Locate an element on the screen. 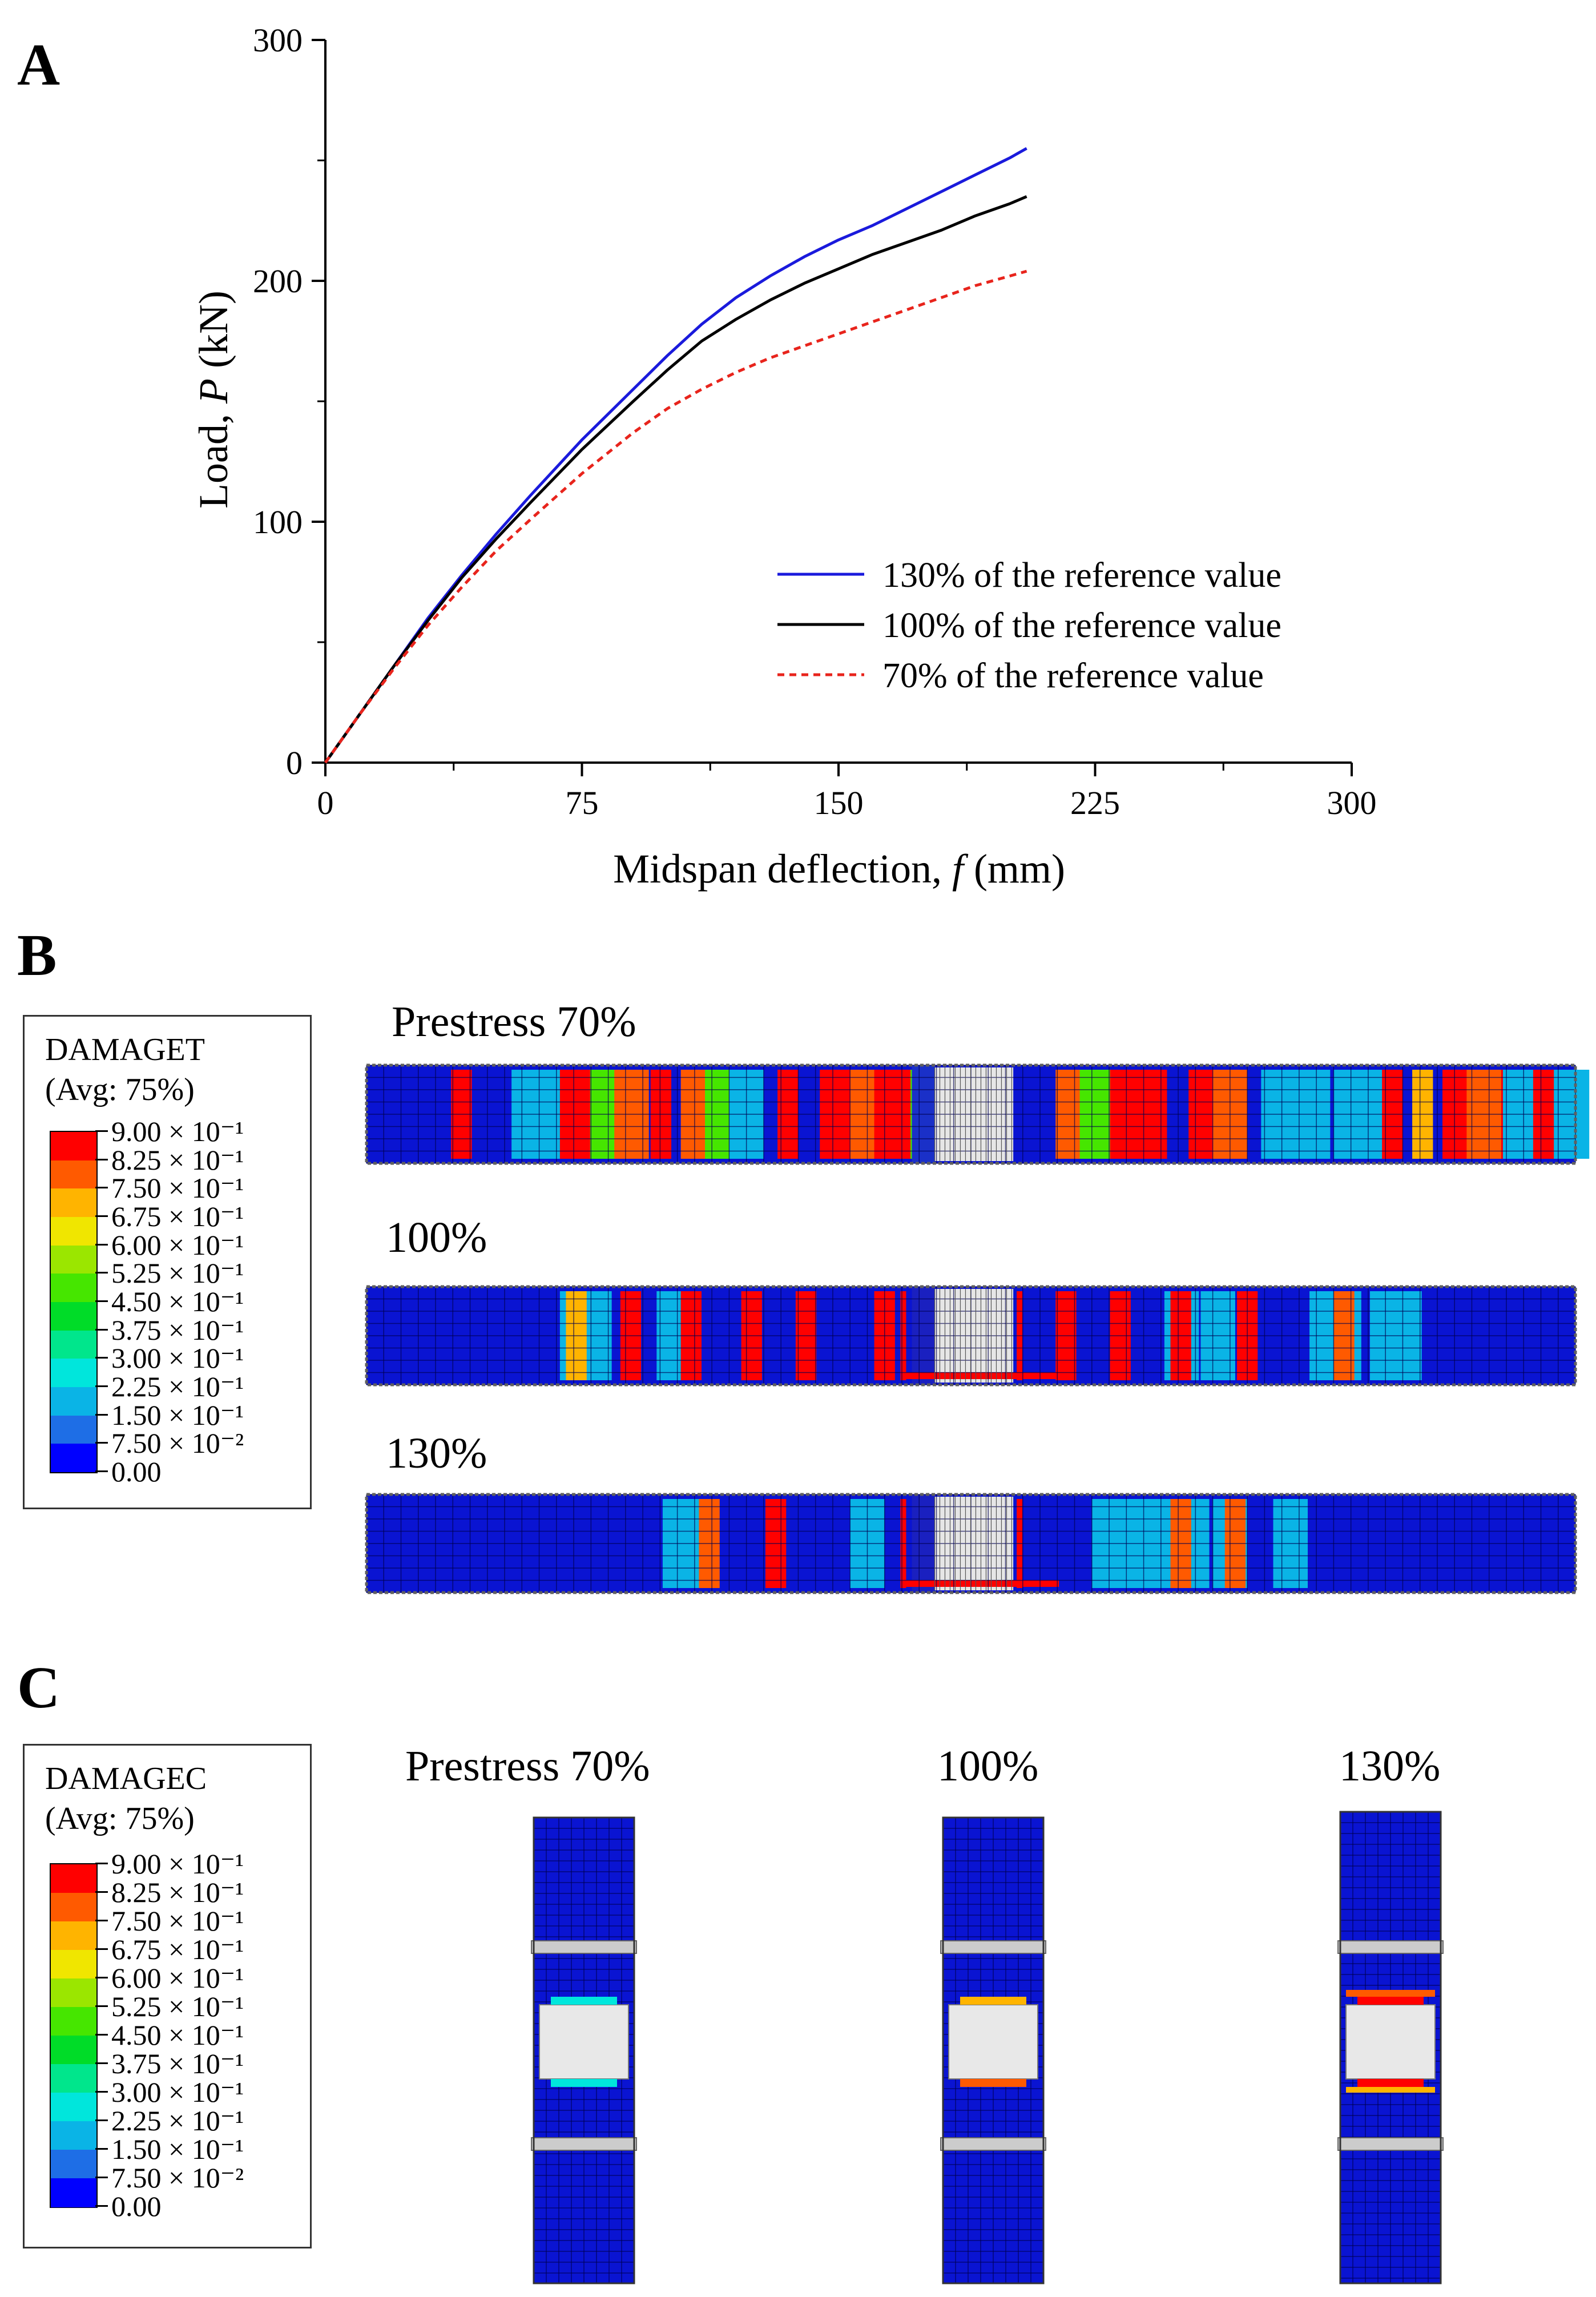 The image size is (1596, 2297). panel-label-b: B is located at coordinates (37, 955).